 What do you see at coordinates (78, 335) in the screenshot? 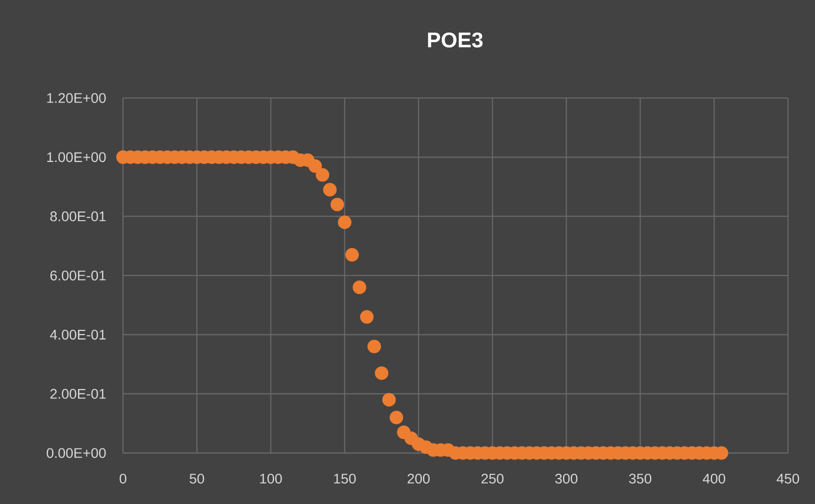
I see `y-tick-label: 4.00E-01` at bounding box center [78, 335].